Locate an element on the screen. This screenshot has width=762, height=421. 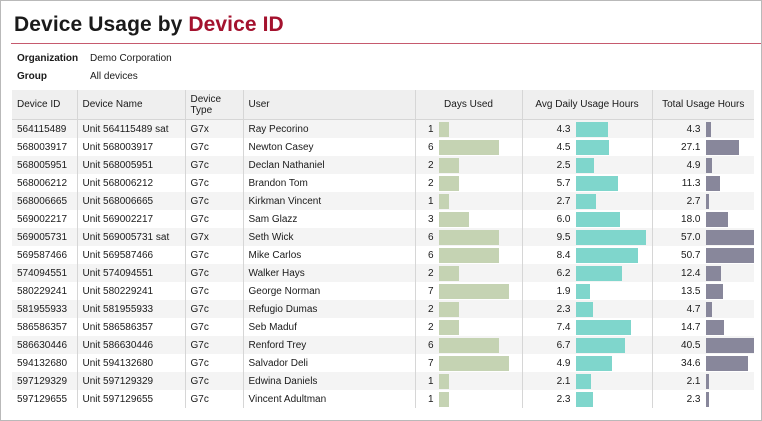
avg-daily-usage-bar-group: 8.4 is located at coordinates (587, 255).